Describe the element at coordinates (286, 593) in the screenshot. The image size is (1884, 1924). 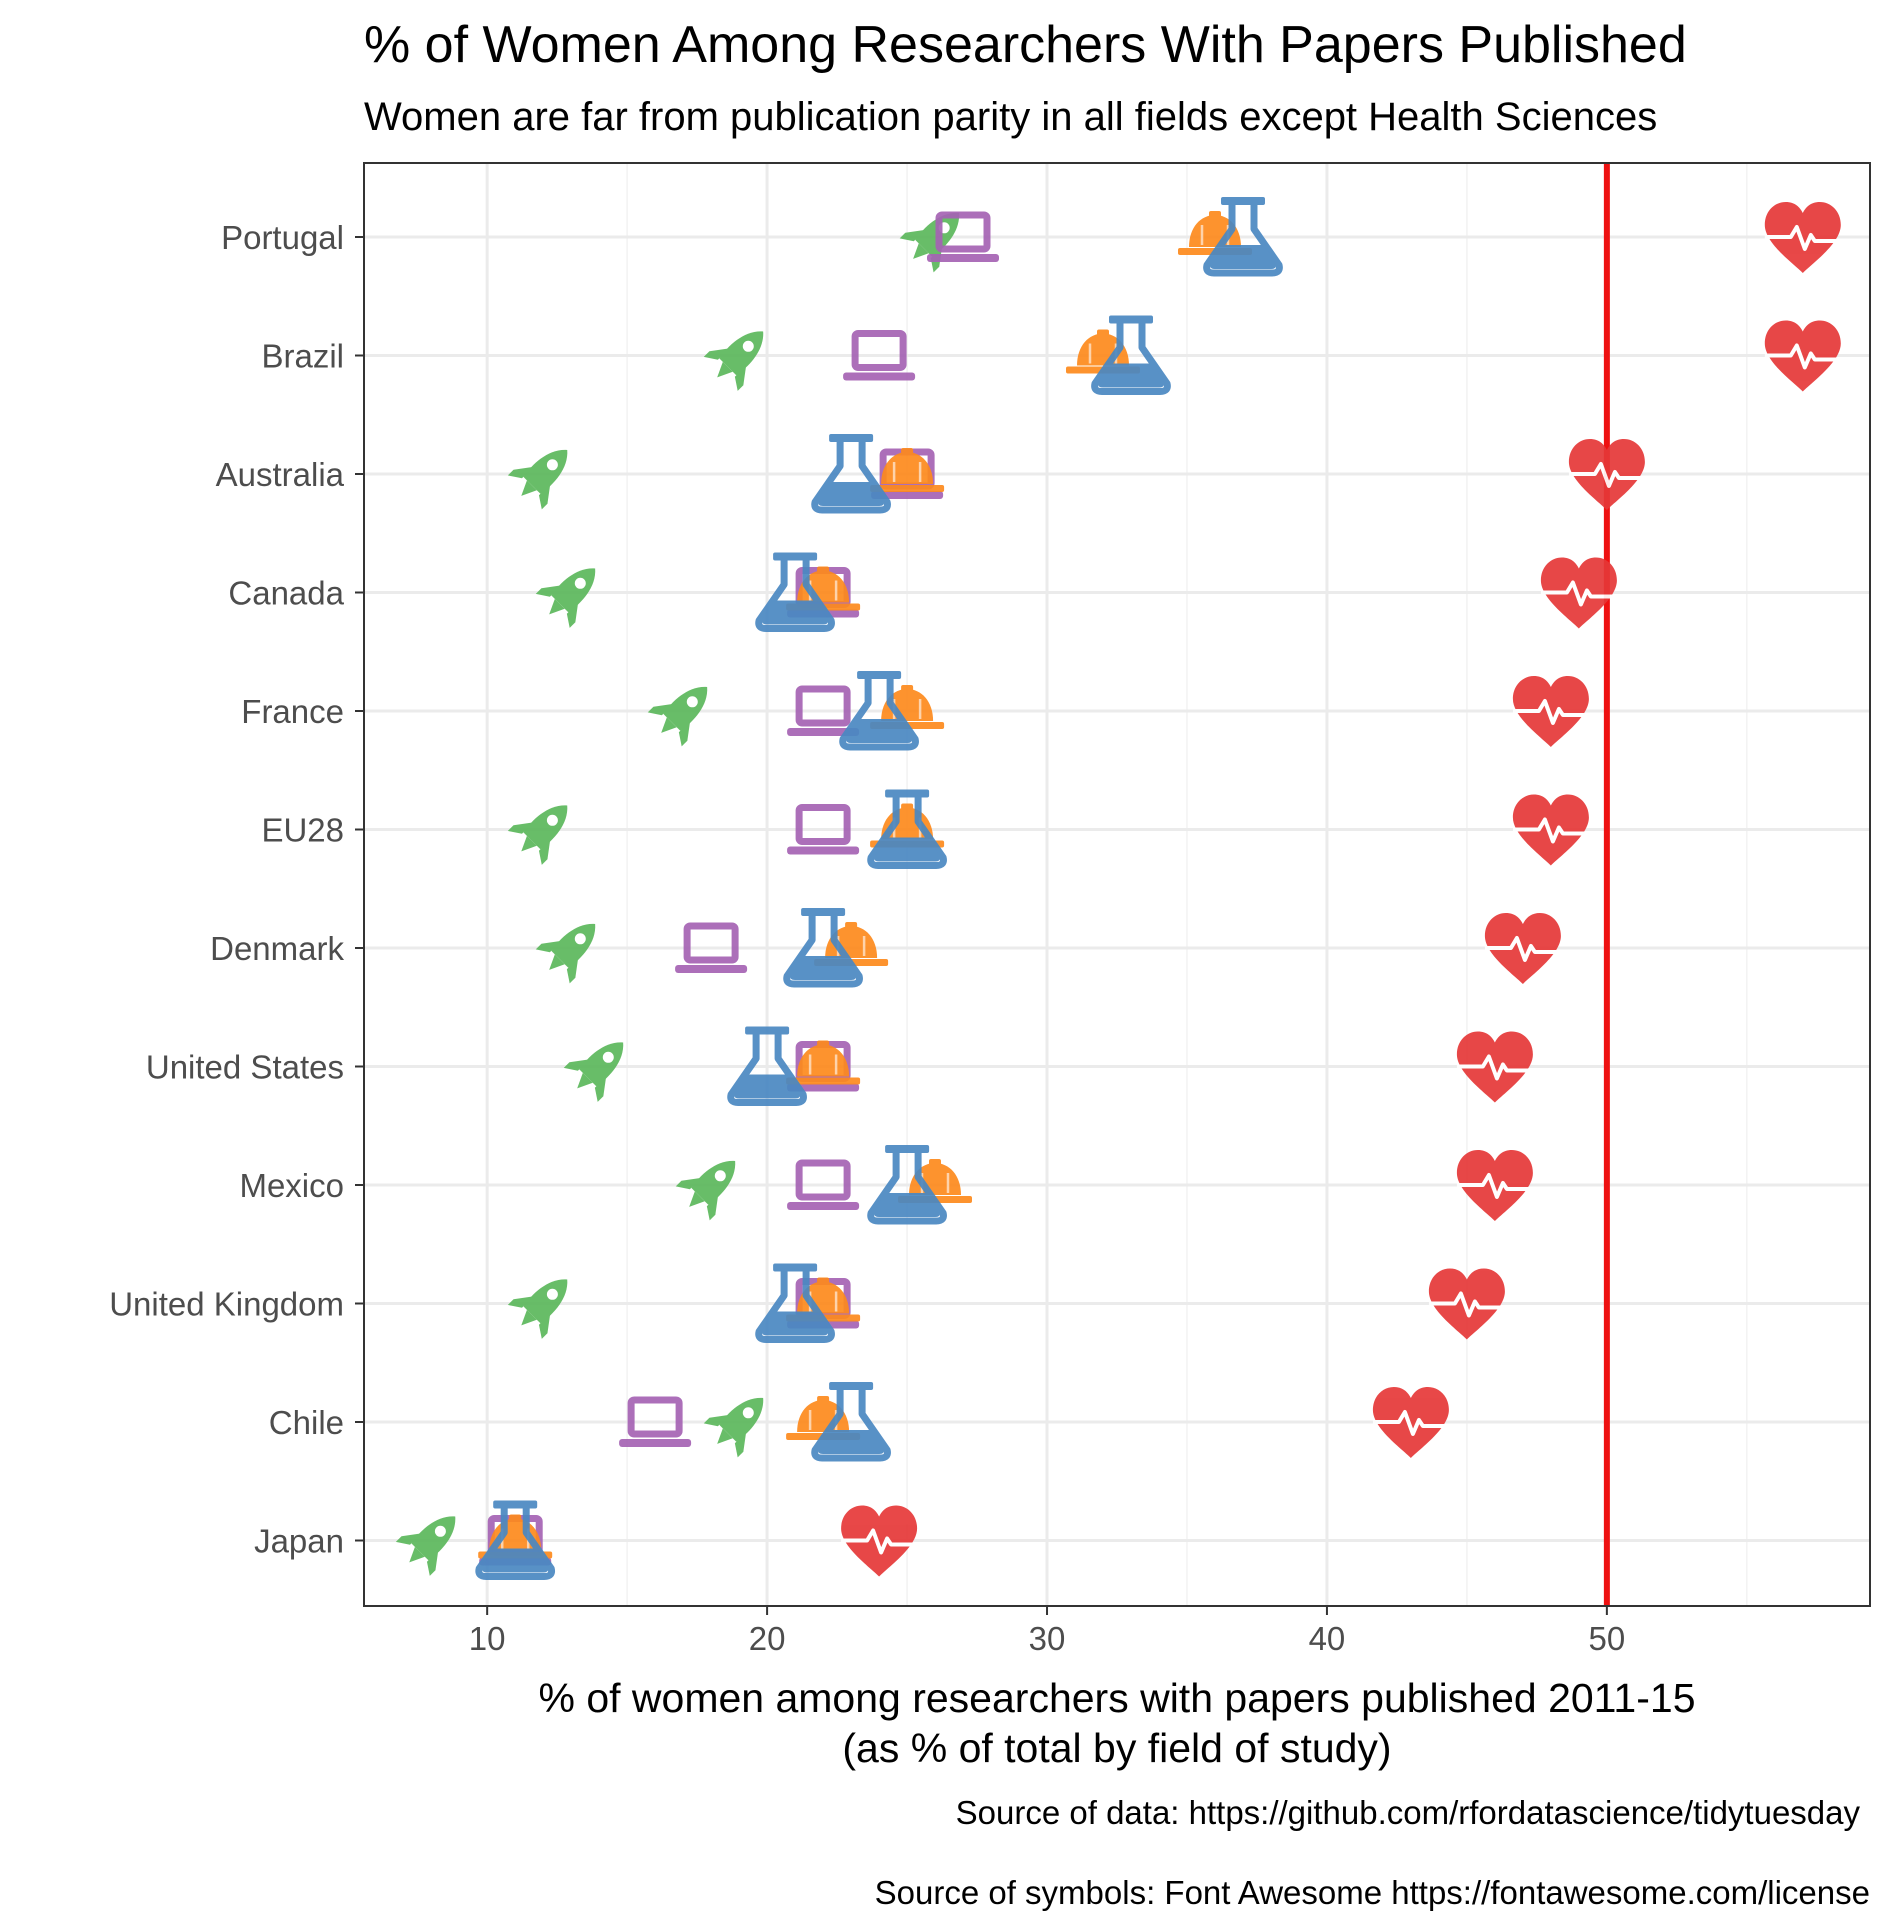
I see `y-tick-label: Canada` at that location.